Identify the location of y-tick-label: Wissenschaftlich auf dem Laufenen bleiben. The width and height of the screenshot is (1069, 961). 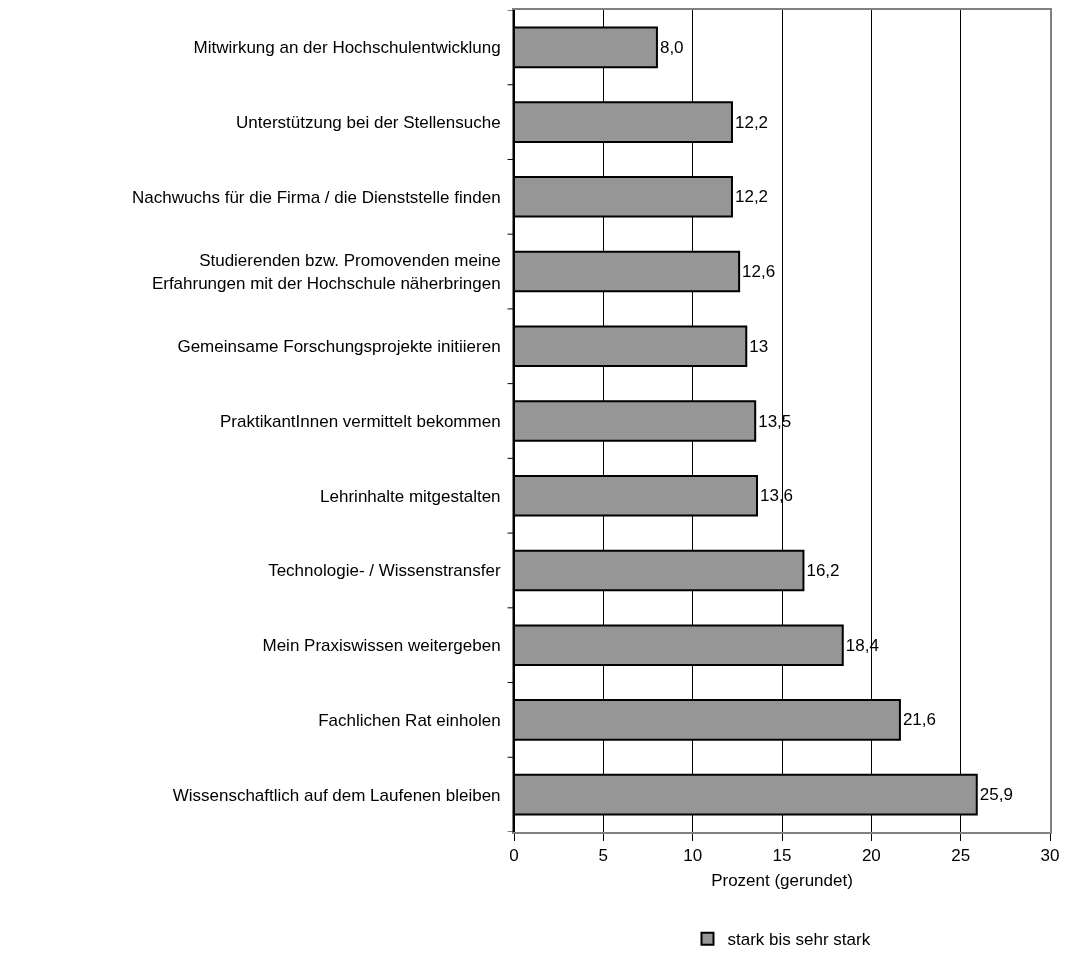
(336, 795).